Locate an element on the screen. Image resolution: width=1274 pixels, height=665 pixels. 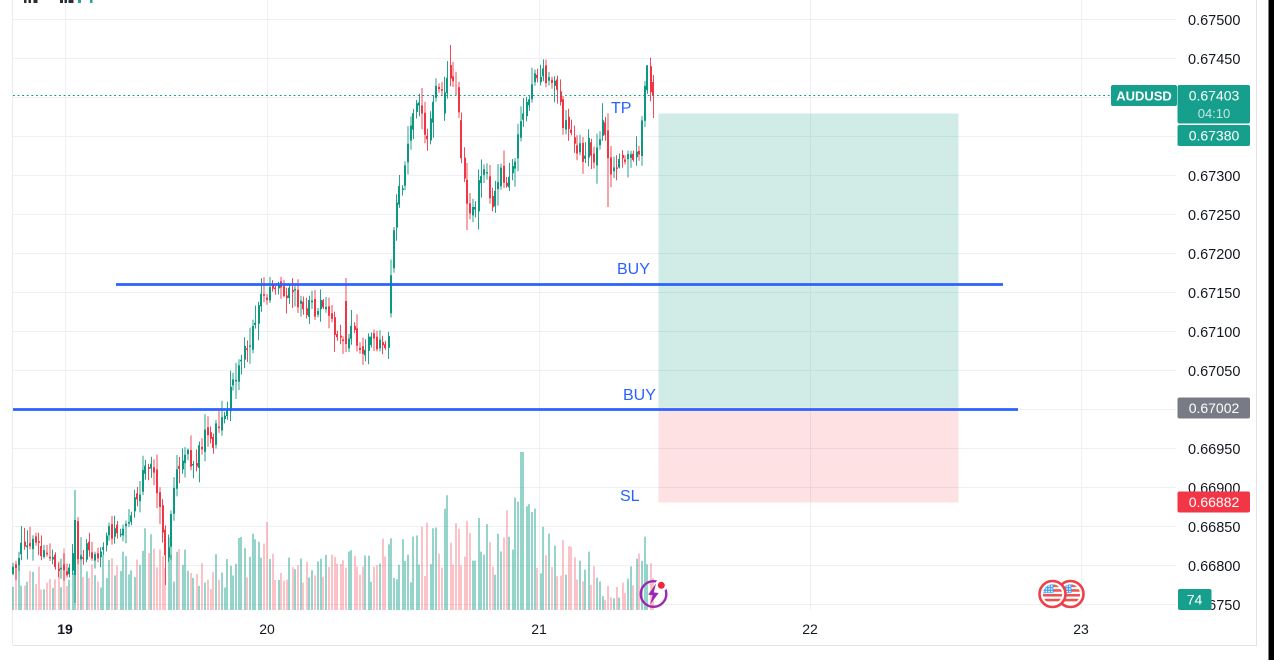
svg-text: AUDUSD is located at coordinates (1144, 96).